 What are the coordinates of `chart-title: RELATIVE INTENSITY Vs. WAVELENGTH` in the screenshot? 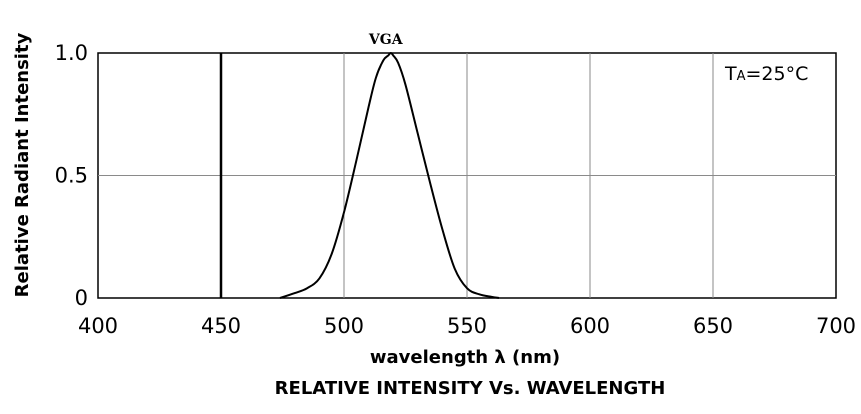 It's located at (470, 388).